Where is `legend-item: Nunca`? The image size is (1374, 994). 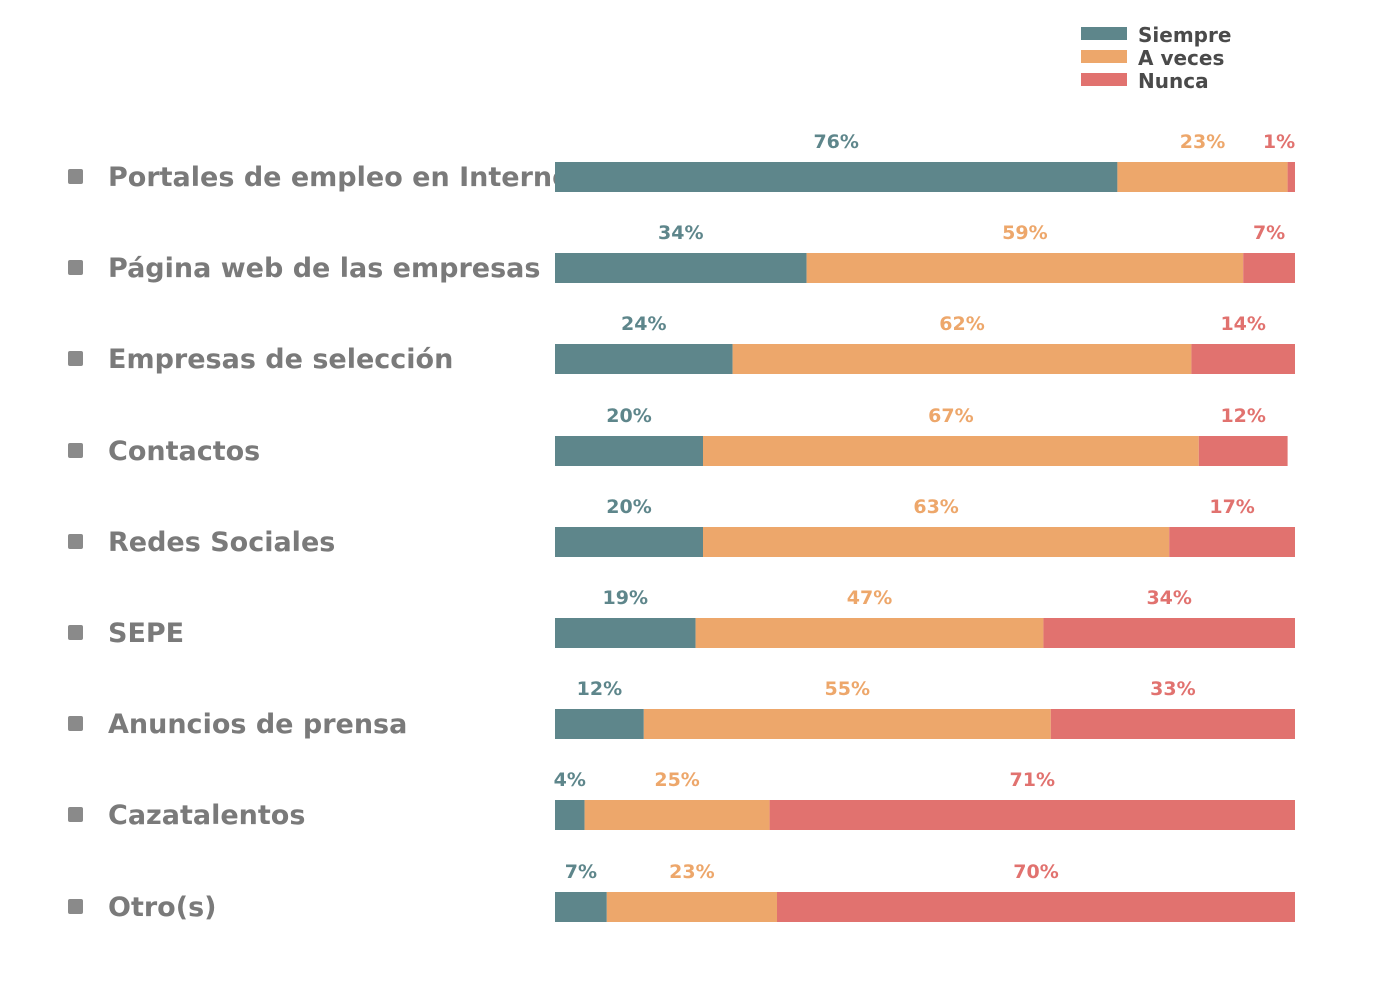
legend-item: Nunca is located at coordinates (1145, 81).